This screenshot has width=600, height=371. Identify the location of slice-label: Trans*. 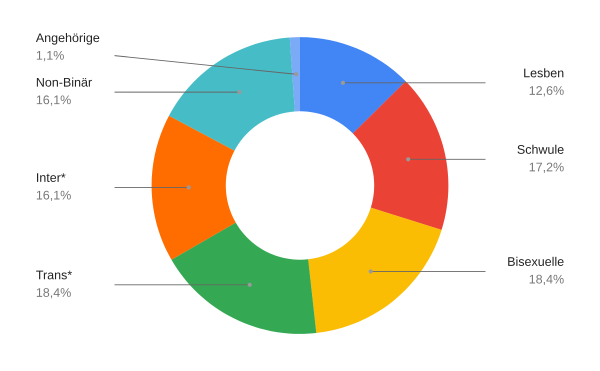
(54, 275).